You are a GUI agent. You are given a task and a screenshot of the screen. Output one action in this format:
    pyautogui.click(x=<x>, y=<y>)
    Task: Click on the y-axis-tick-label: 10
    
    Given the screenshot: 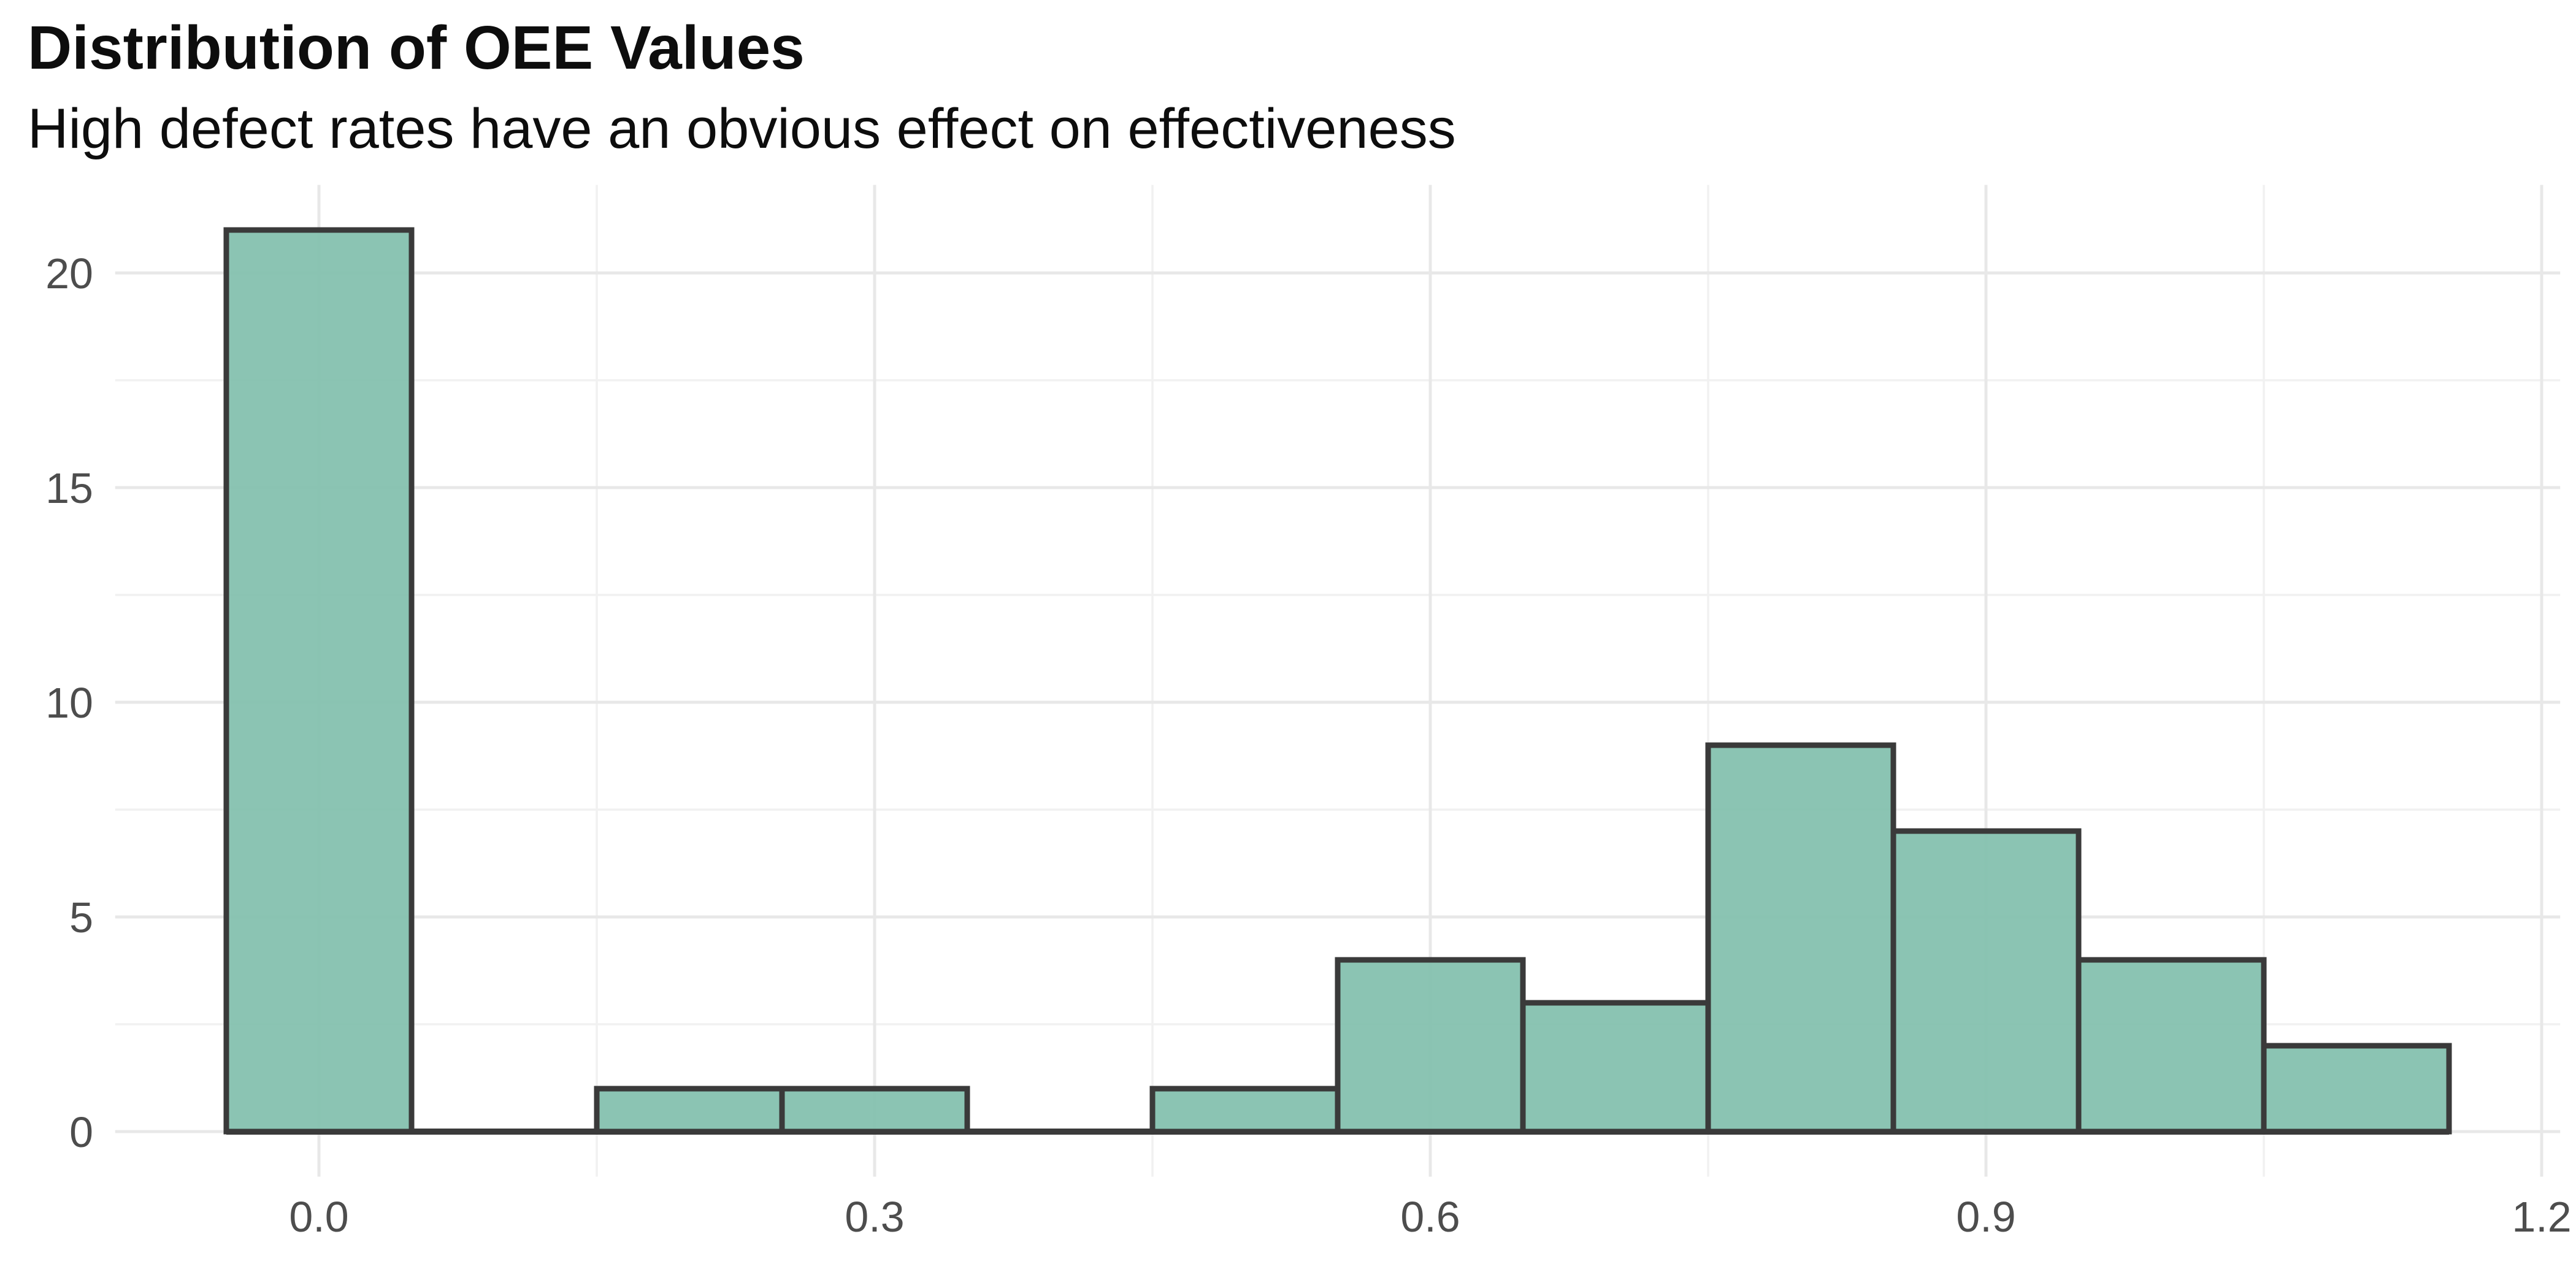 What is the action you would take?
    pyautogui.click(x=69, y=703)
    